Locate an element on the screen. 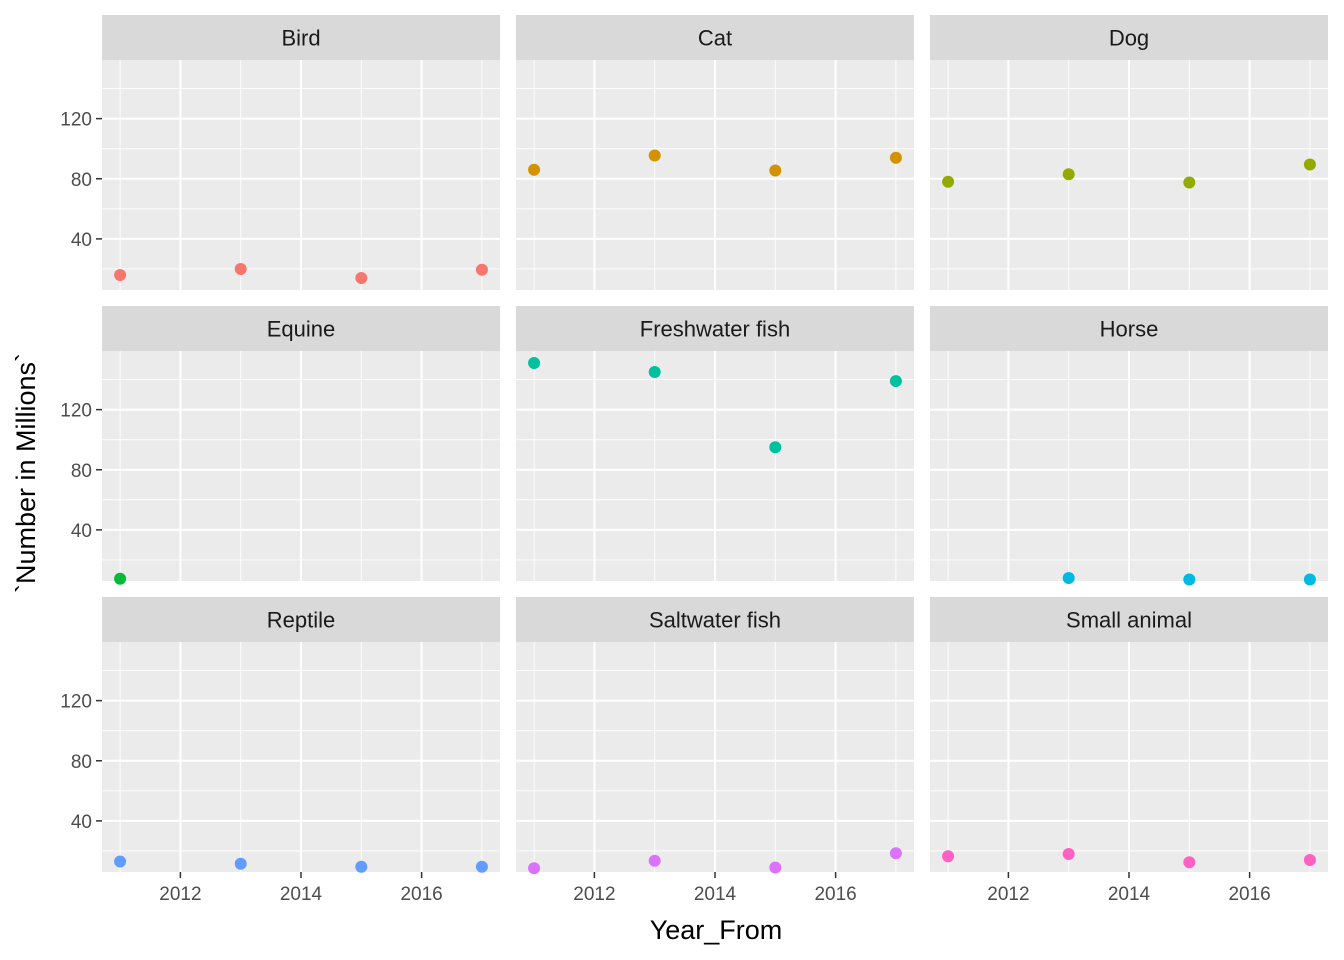 The image size is (1344, 960). facet-panel-reptile: Reptile 40 80 120 2012 2014 2016 is located at coordinates (280, 751).